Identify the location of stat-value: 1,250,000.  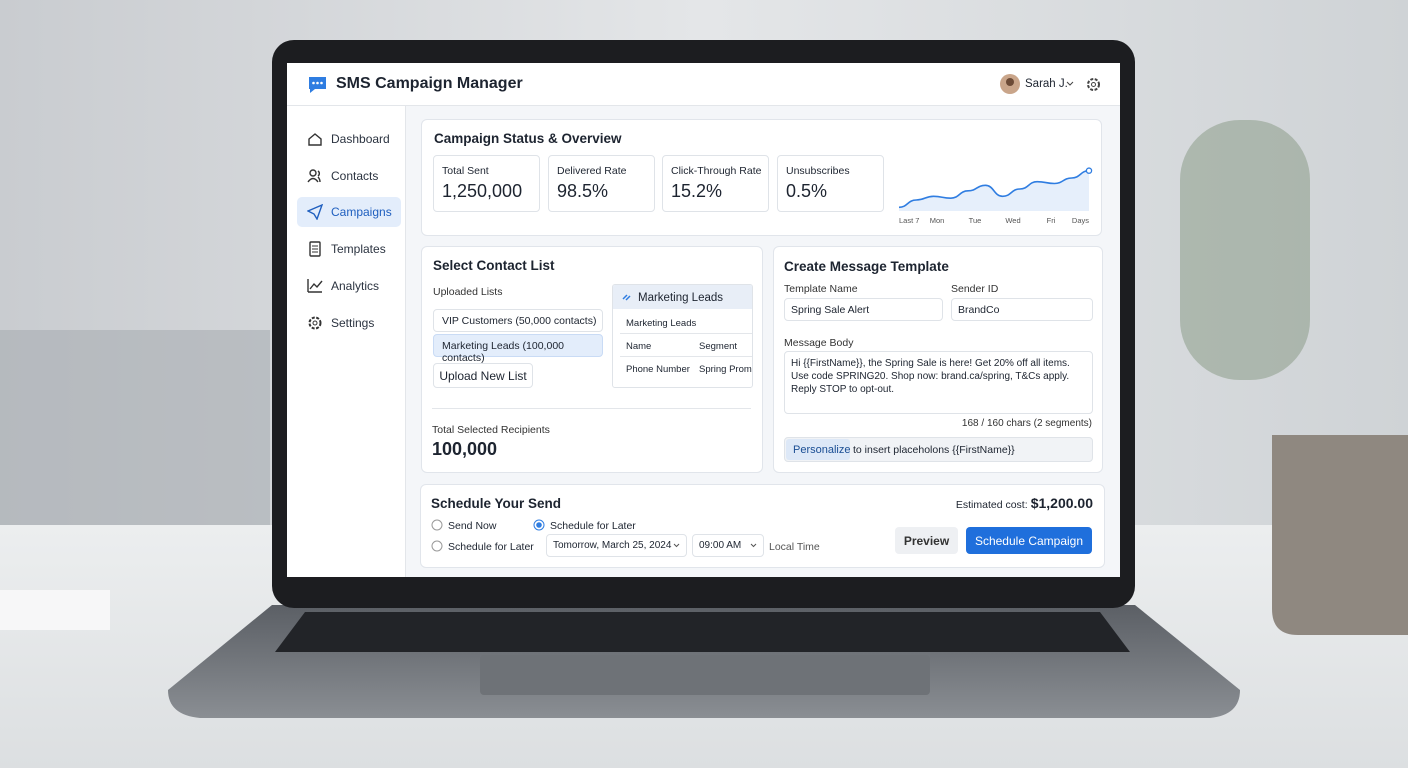
(482, 191).